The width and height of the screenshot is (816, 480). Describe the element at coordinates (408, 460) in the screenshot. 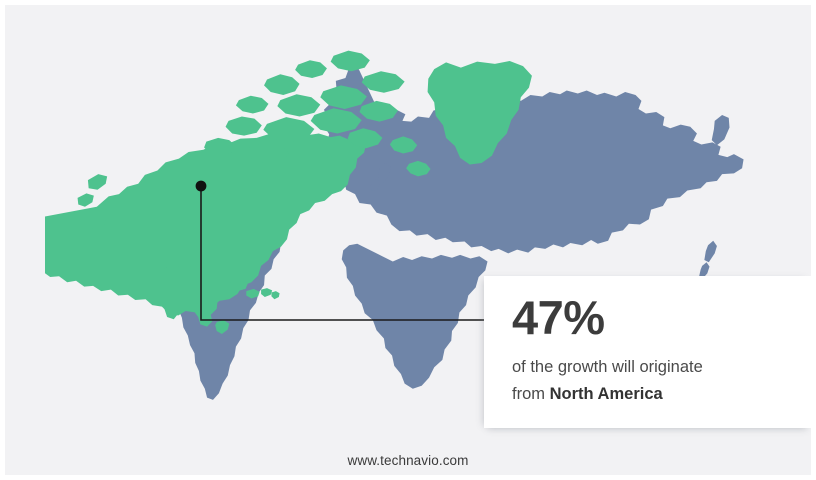

I see `footer-url: www.technavio.com` at that location.